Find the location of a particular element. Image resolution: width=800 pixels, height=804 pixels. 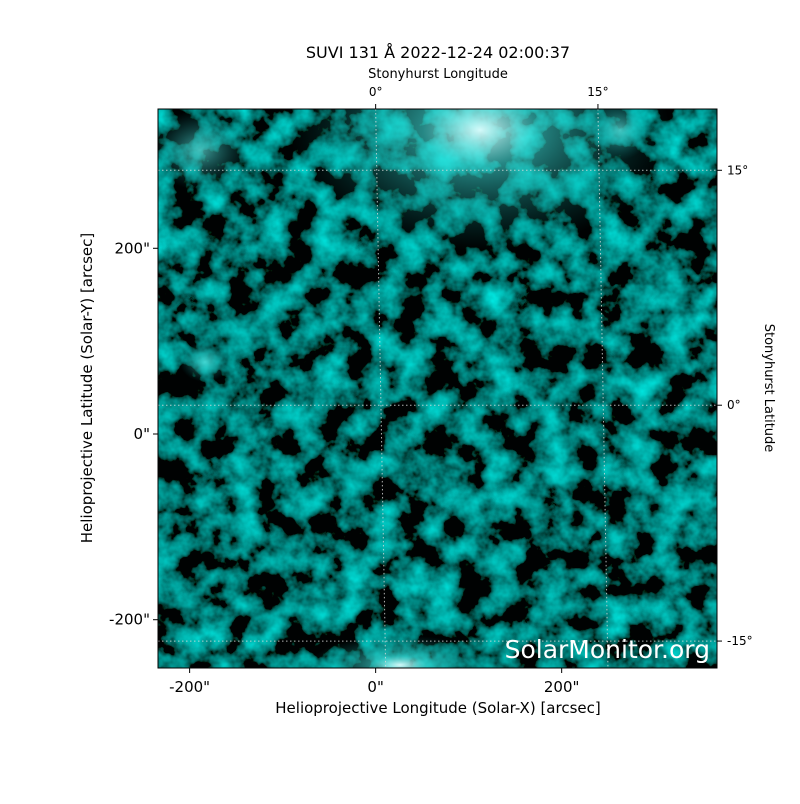

x-tick-label: -200" is located at coordinates (189, 687).